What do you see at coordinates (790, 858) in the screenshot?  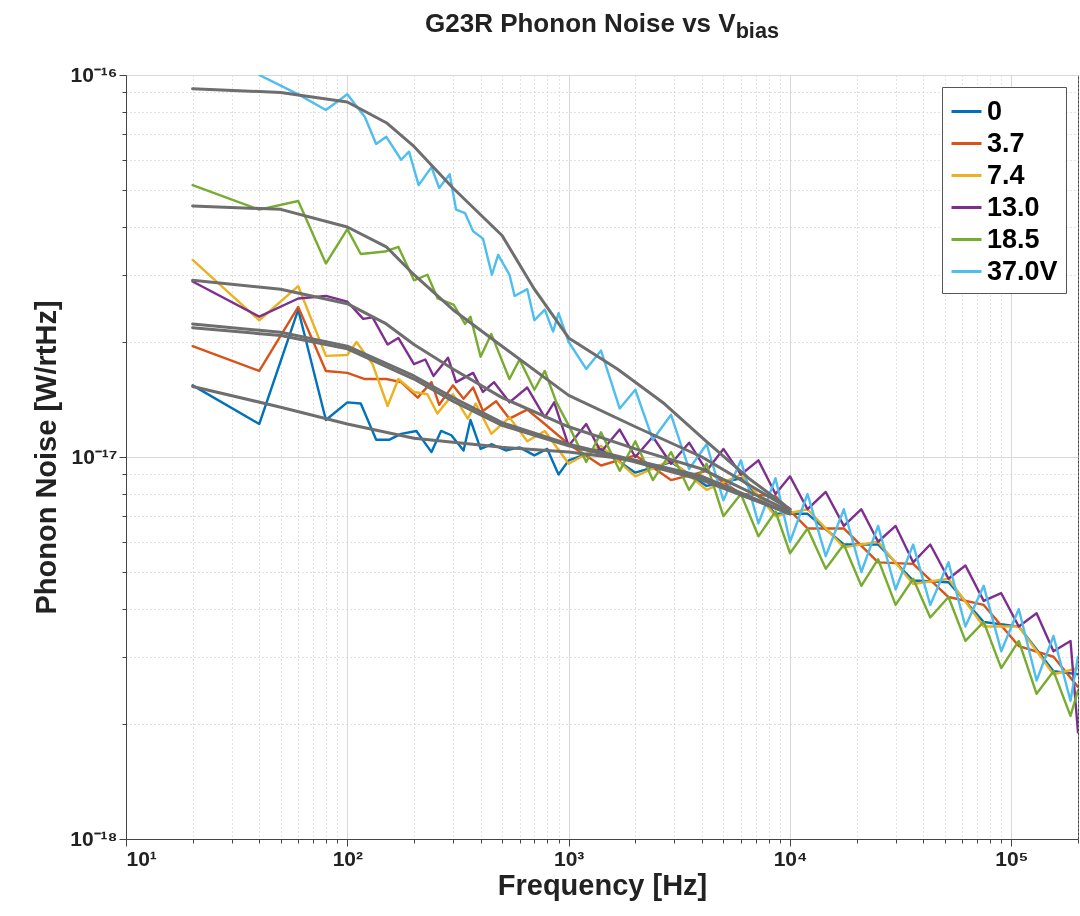 I see `x-tick-label: 10⁴` at bounding box center [790, 858].